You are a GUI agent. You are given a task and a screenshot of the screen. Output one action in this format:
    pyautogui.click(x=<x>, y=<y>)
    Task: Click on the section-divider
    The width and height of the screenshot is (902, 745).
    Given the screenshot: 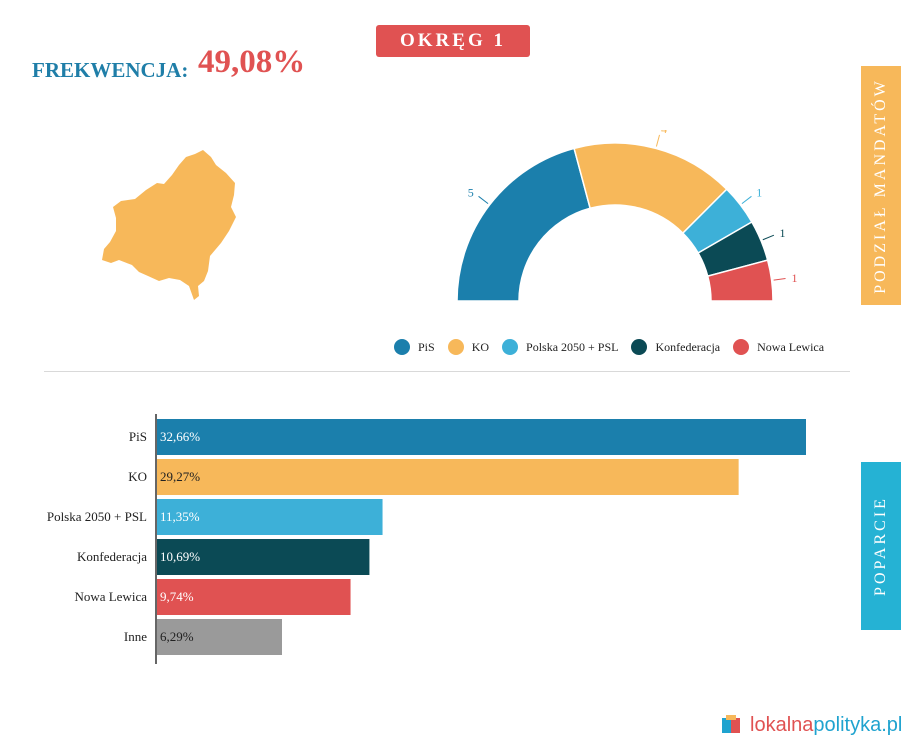 What is the action you would take?
    pyautogui.click(x=447, y=371)
    